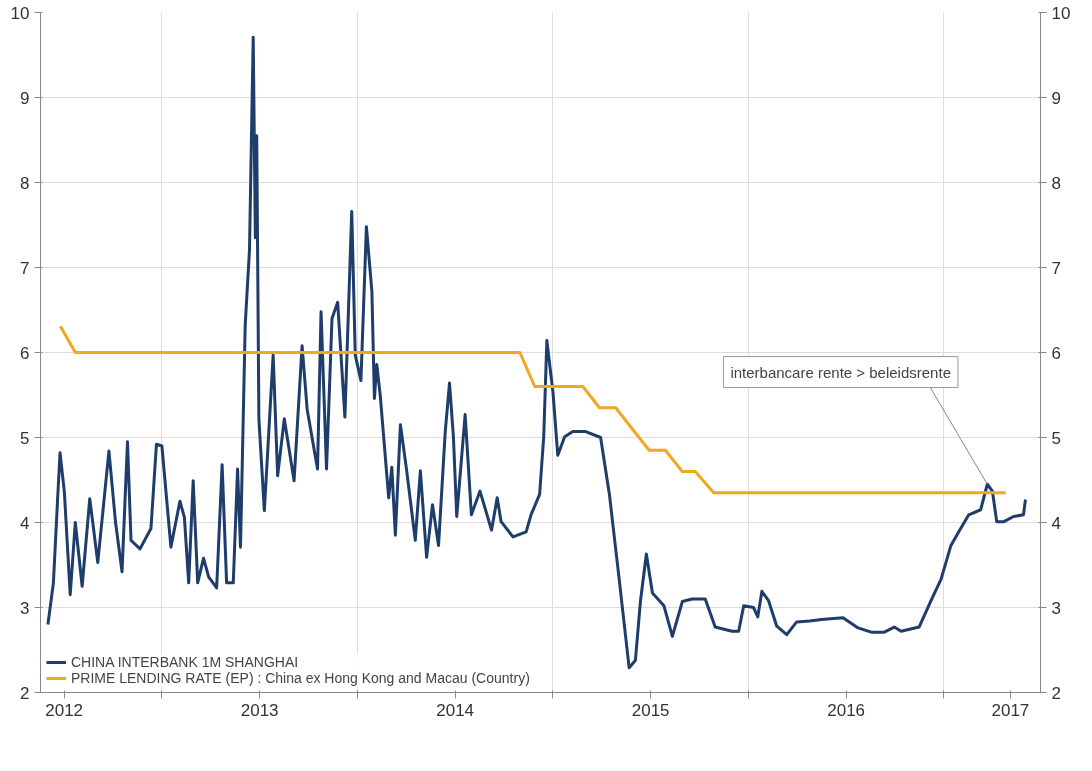 The image size is (1092, 771). What do you see at coordinates (1056, 438) in the screenshot?
I see `y2-tick-label: 5` at bounding box center [1056, 438].